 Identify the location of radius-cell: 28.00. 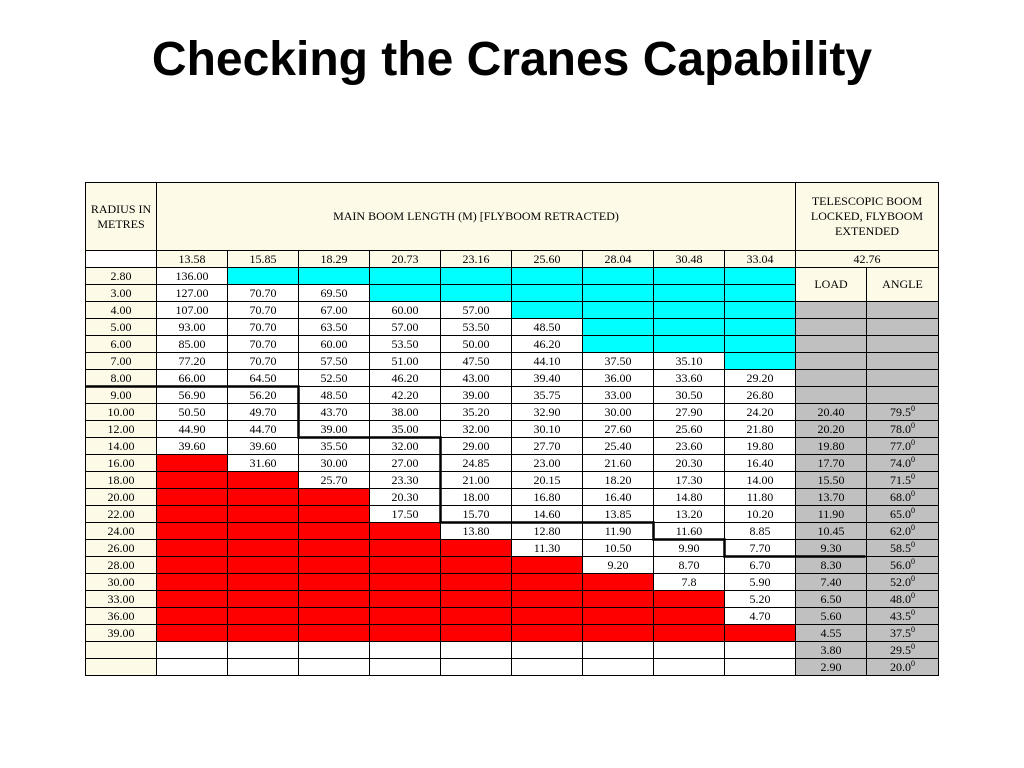
(121, 565).